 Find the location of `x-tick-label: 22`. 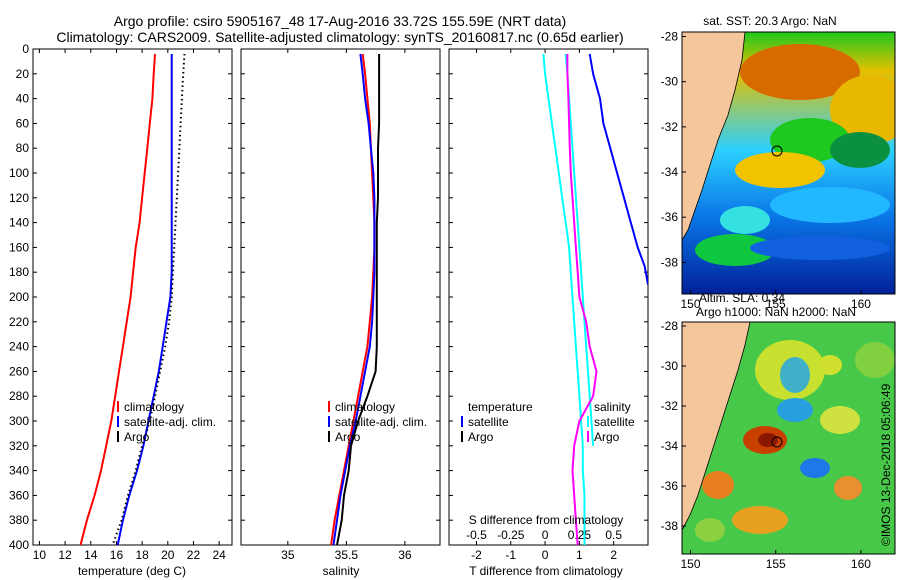

x-tick-label: 22 is located at coordinates (194, 555).